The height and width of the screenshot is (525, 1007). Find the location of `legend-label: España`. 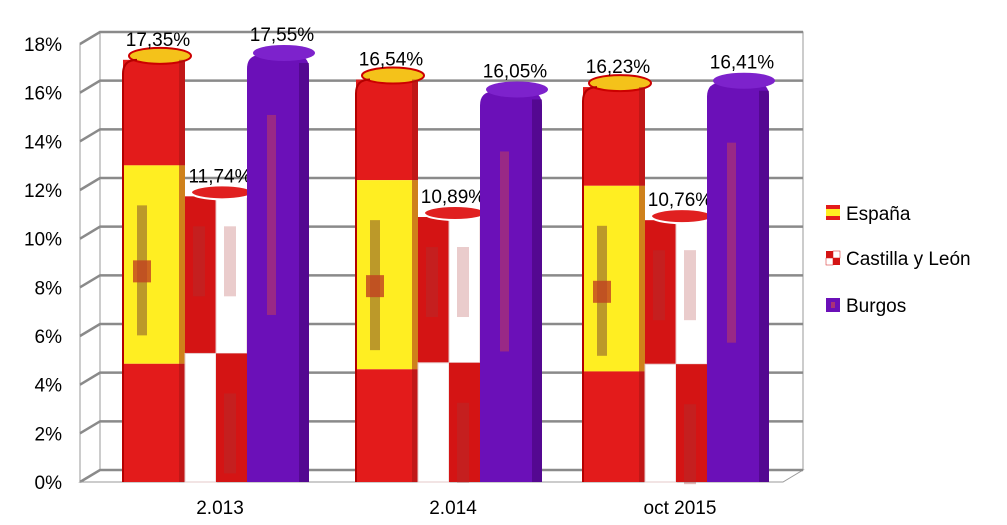

legend-label: España is located at coordinates (878, 214).